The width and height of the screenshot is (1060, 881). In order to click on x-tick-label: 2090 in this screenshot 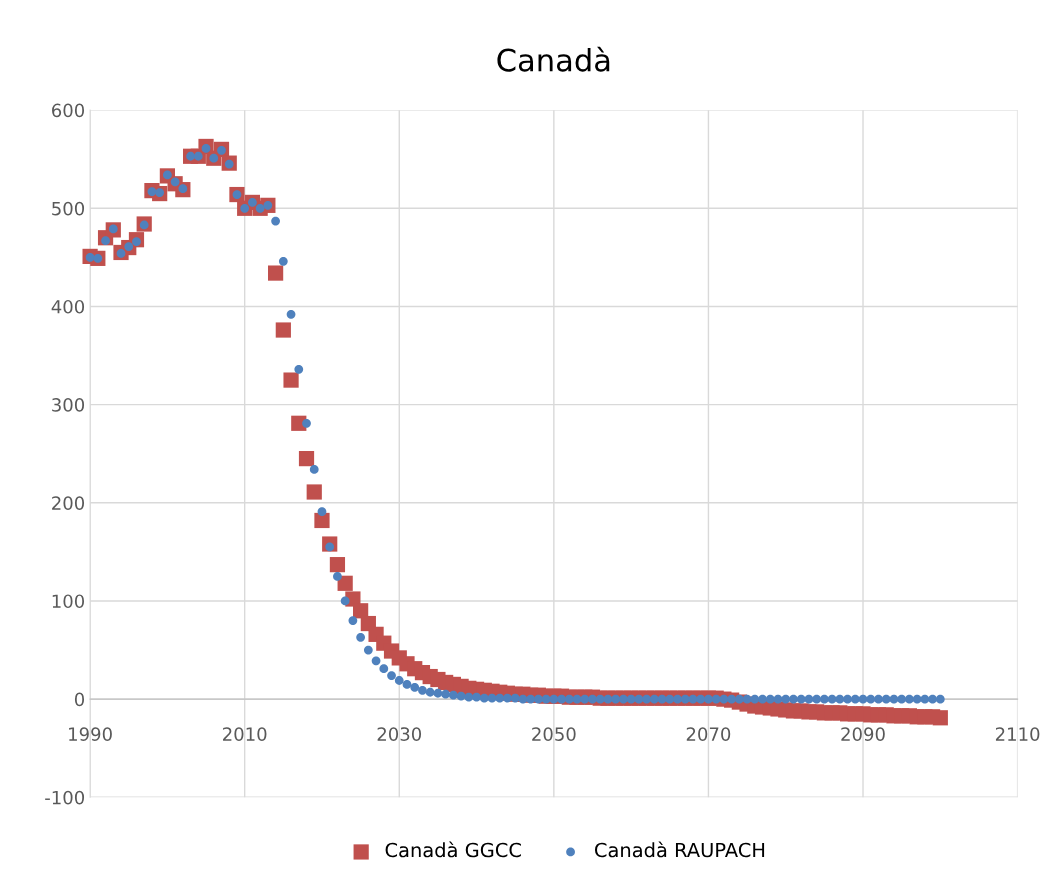, I will do `click(863, 734)`.